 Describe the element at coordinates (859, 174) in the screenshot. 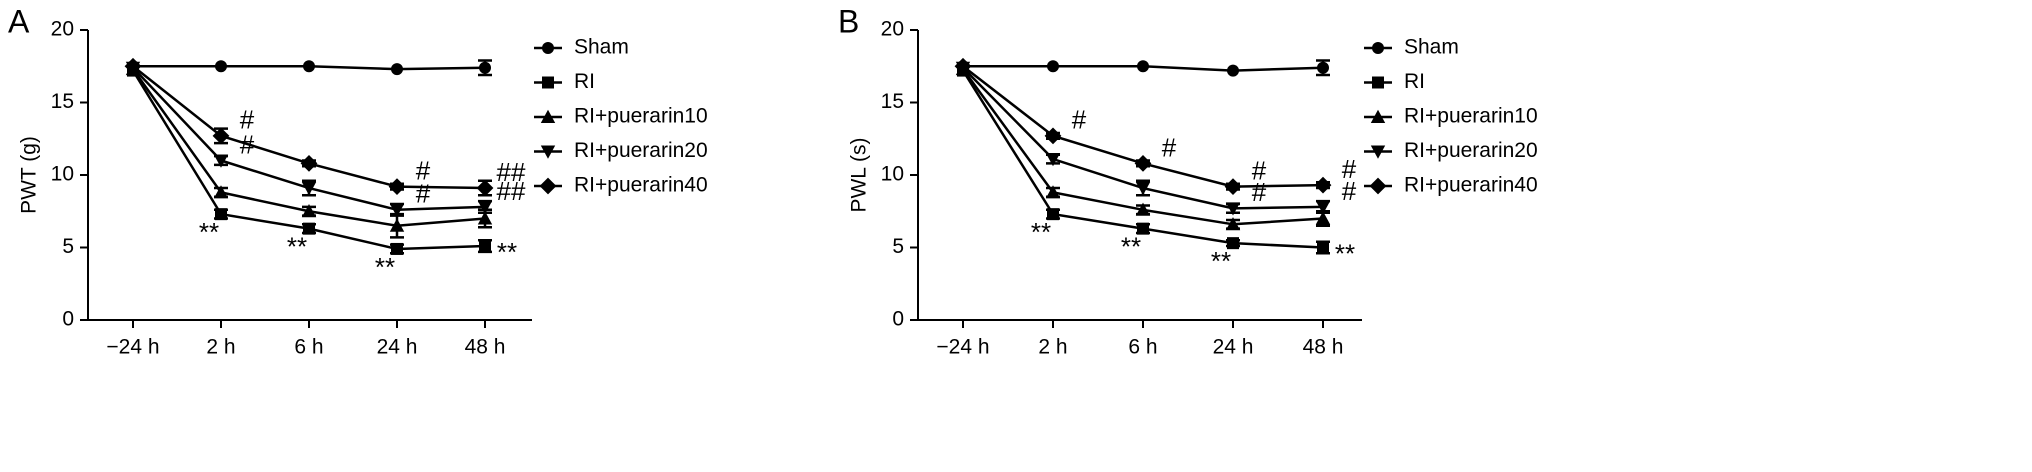

I see `y-axis-label: PWL (s)` at that location.